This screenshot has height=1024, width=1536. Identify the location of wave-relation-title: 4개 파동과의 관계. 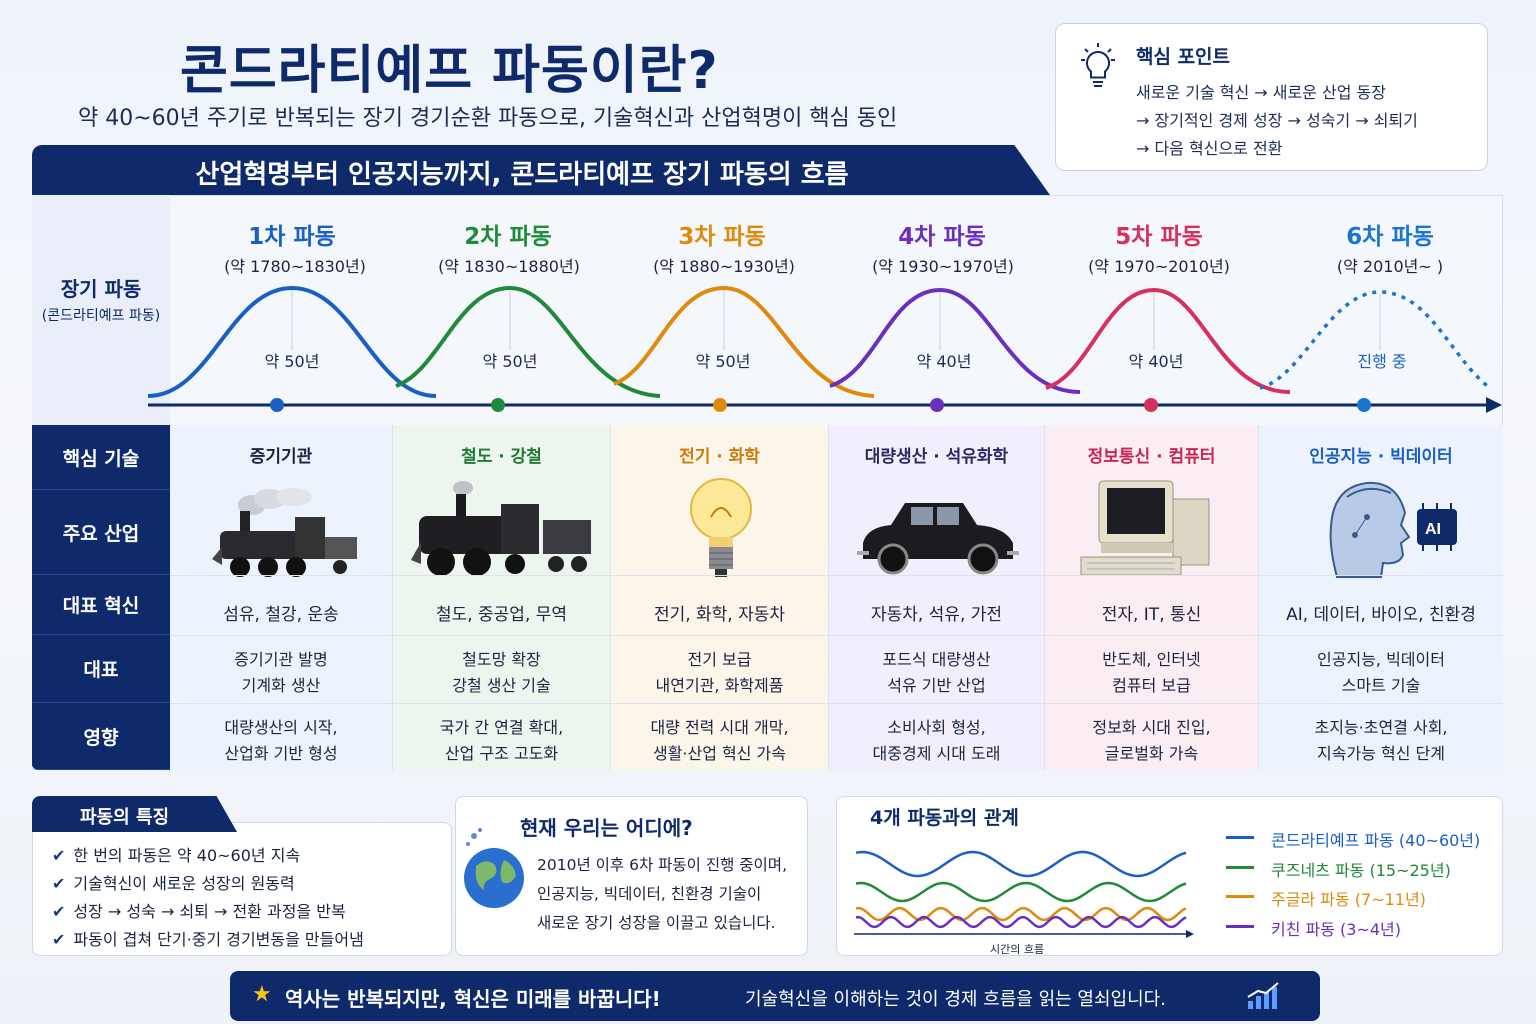
(944, 818).